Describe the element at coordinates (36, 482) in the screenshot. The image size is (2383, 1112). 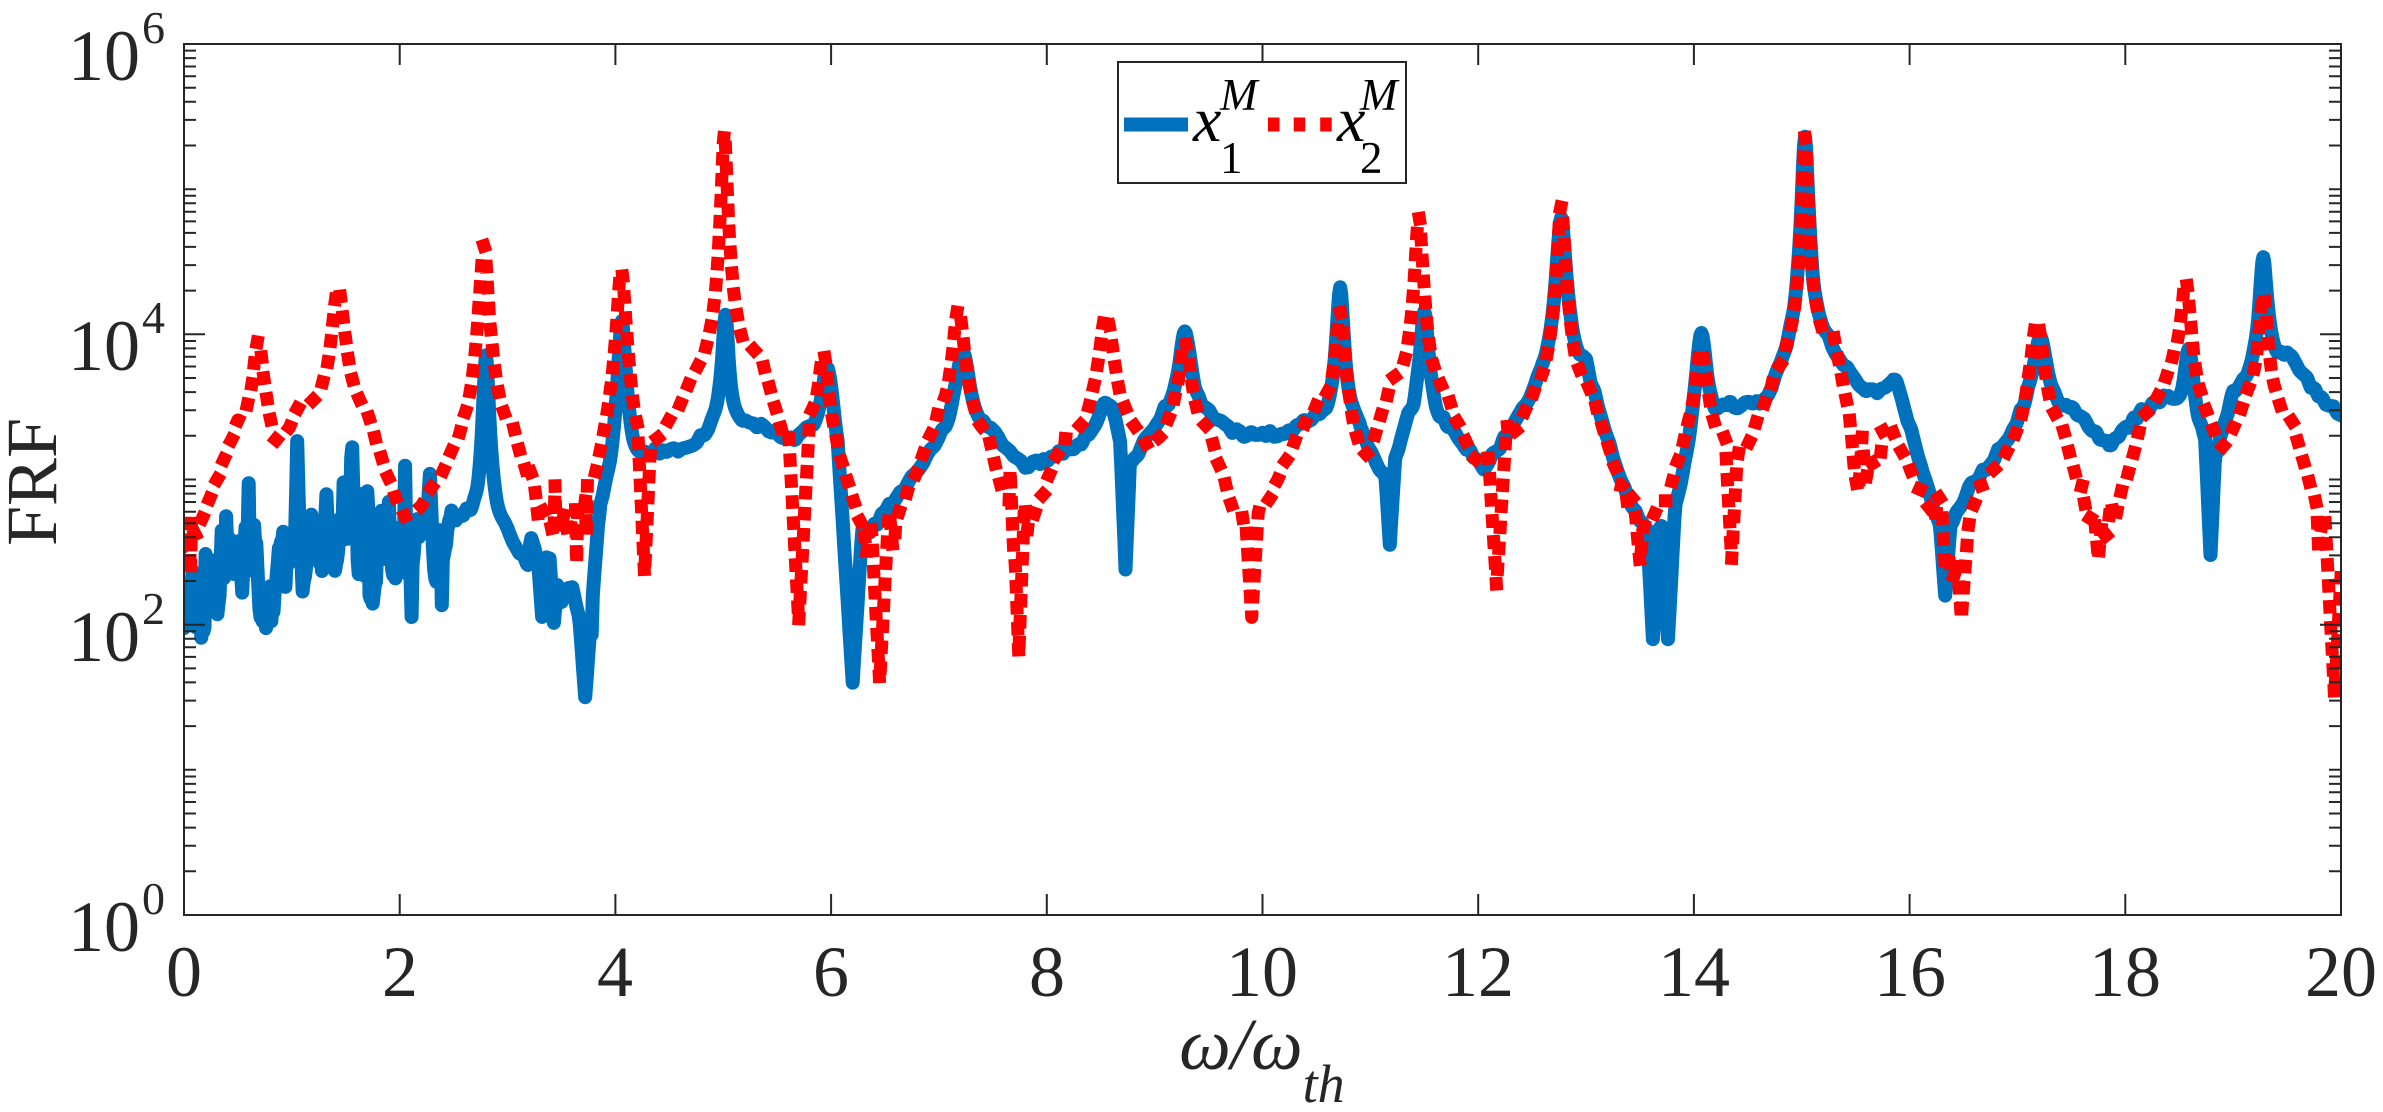
I see `svg-text: FRF` at that location.